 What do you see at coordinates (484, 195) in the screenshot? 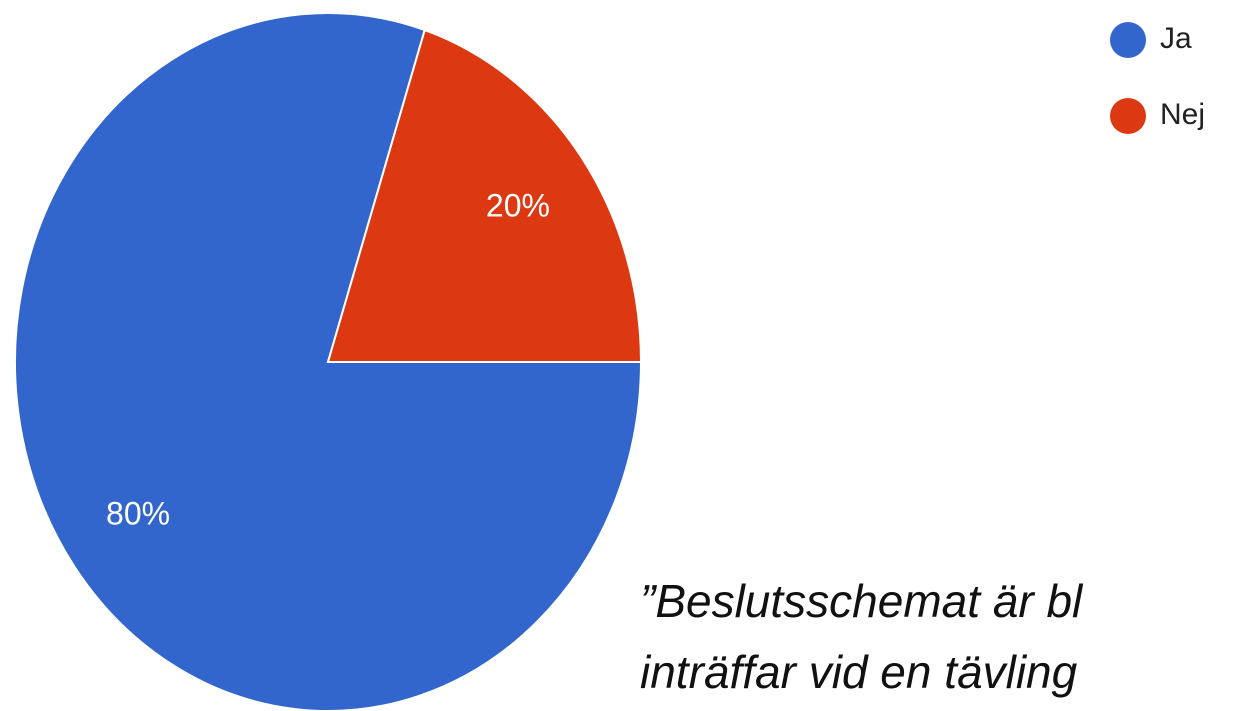
I see `pie-slice` at bounding box center [484, 195].